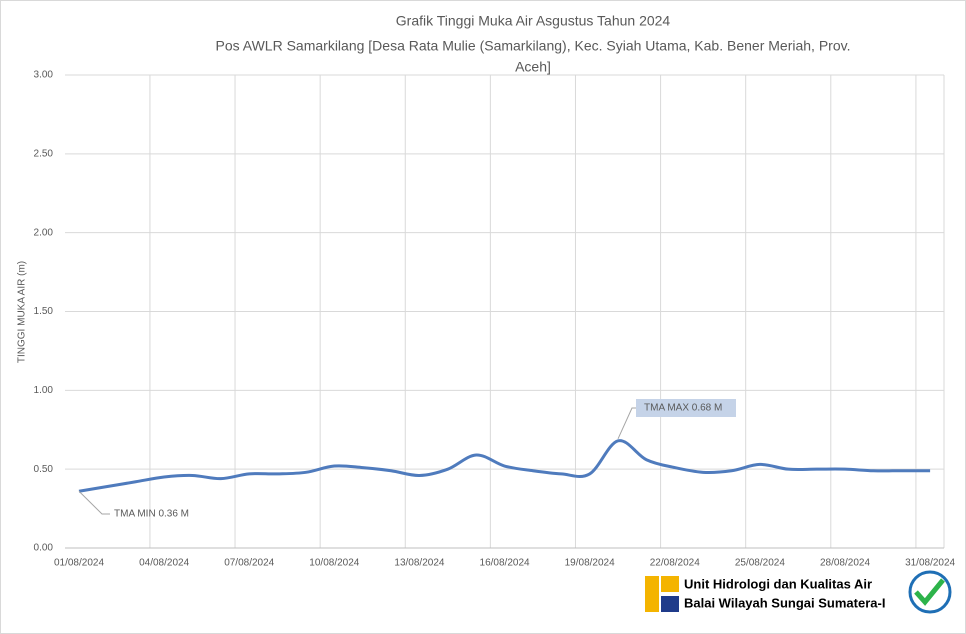 The width and height of the screenshot is (966, 634). Describe the element at coordinates (334, 563) in the screenshot. I see `x-tick-label: 10/08/2024` at that location.